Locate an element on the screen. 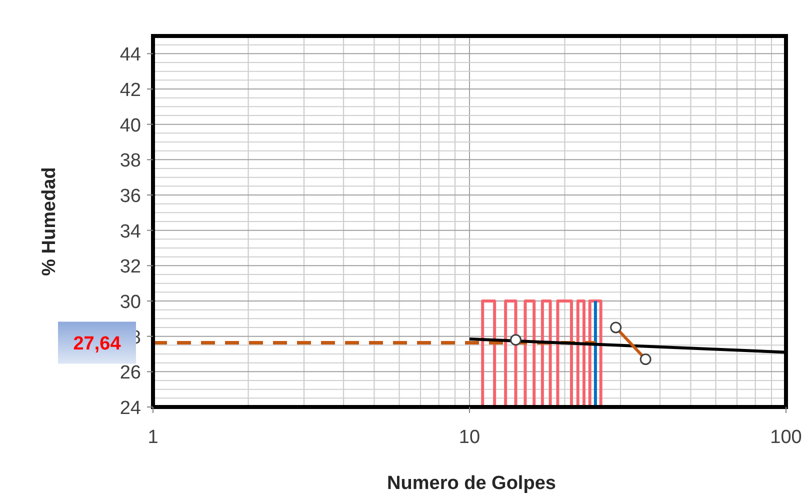 This screenshot has width=811, height=499. y-tick-label: 42 is located at coordinates (130, 90).